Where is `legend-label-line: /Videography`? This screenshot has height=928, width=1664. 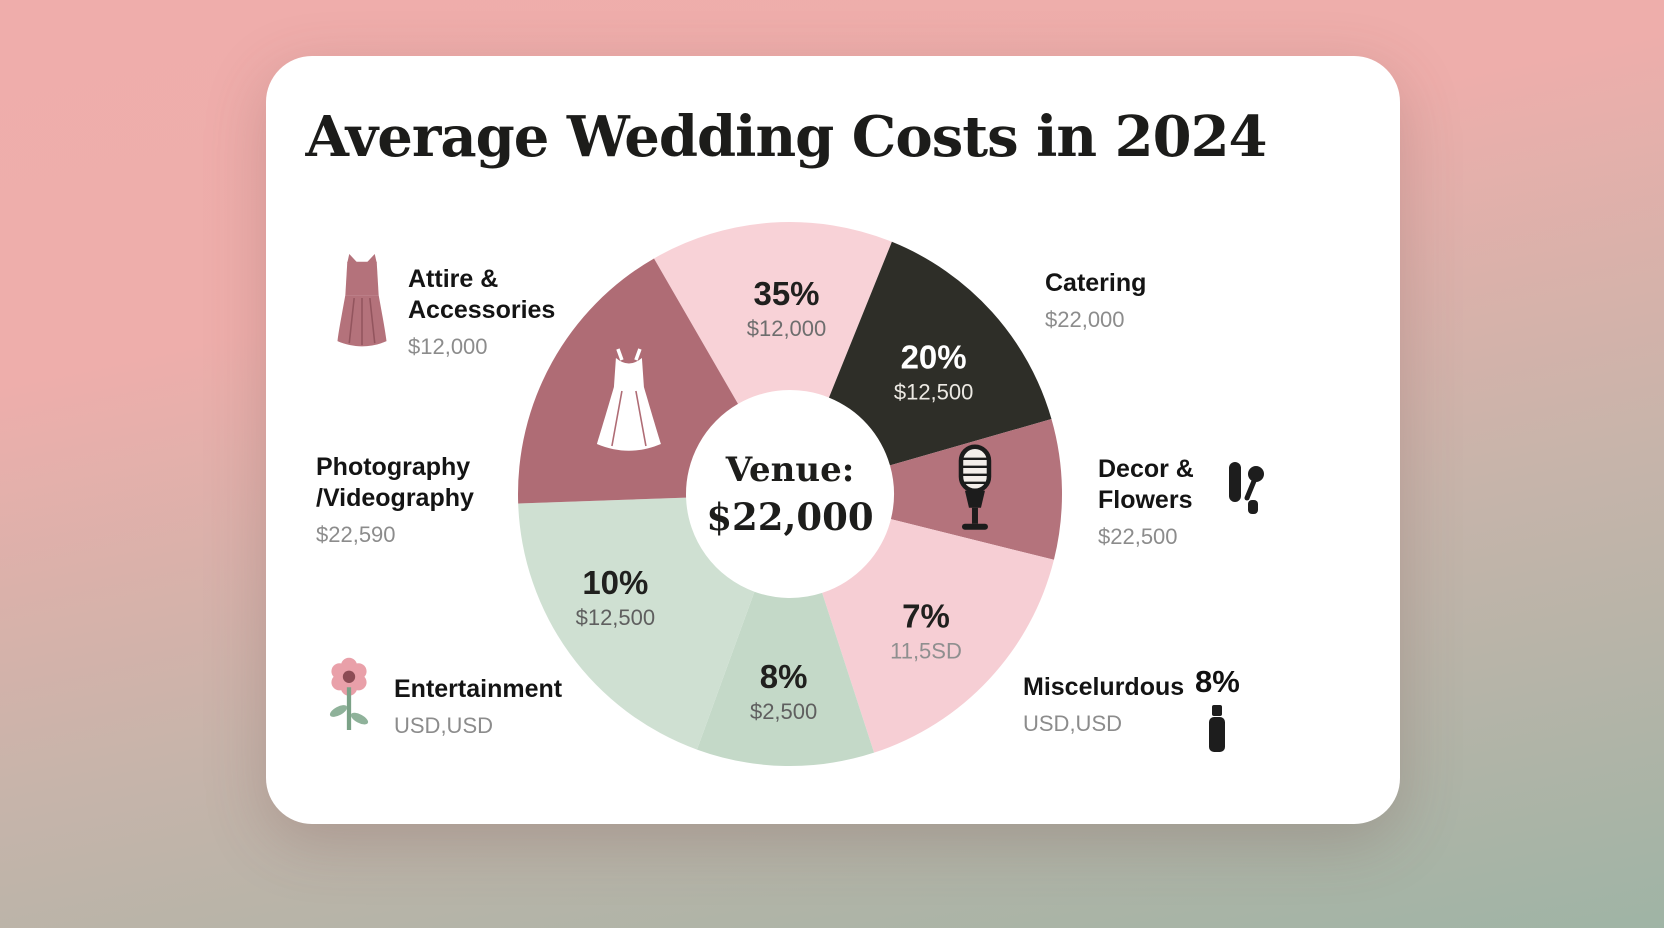 legend-label-line: /Videography is located at coordinates (395, 498).